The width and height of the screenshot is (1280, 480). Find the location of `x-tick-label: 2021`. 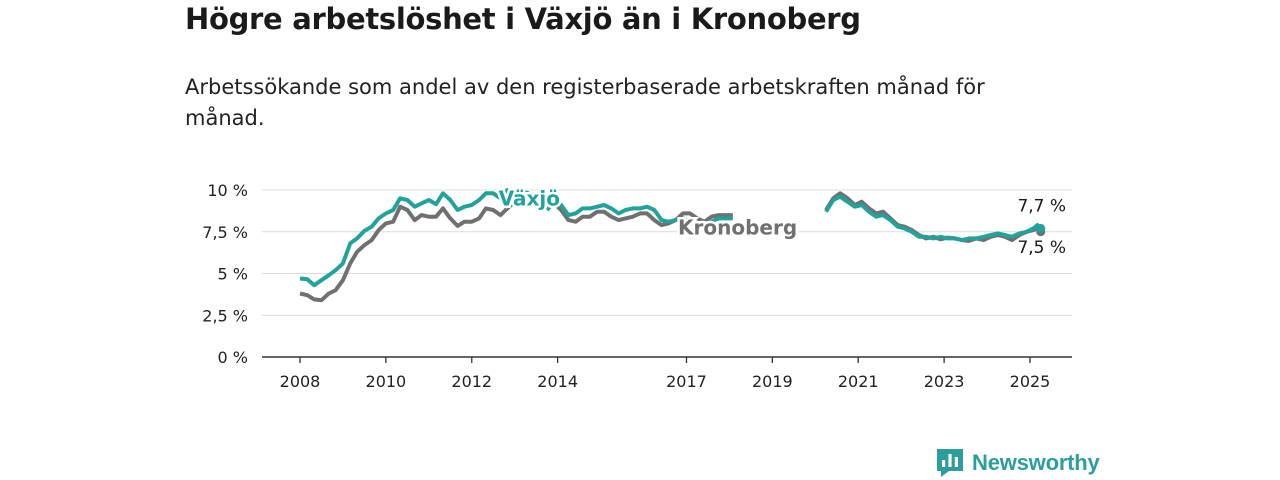

x-tick-label: 2021 is located at coordinates (858, 381).